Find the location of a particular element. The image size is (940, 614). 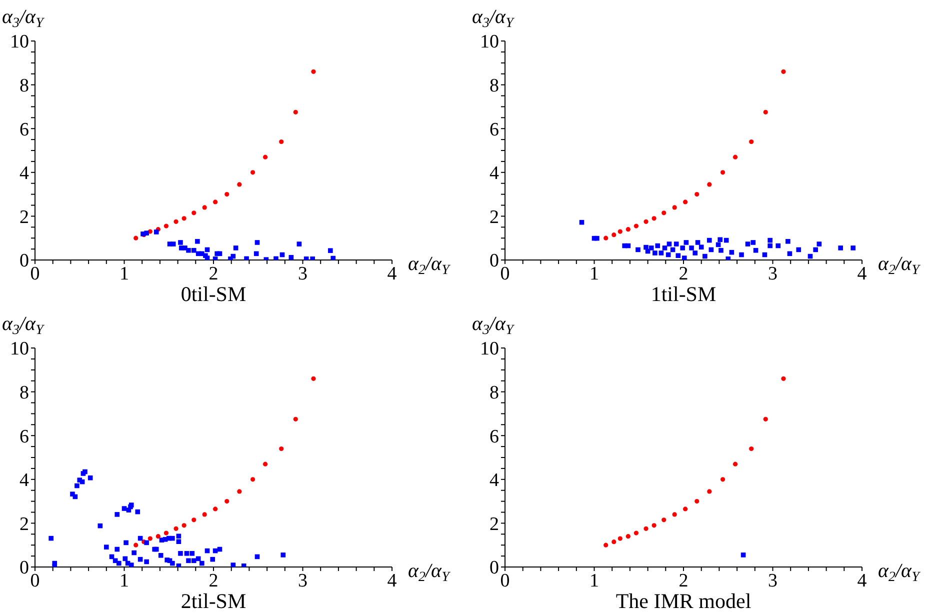

y-tick-label: 6 is located at coordinates (494, 437).